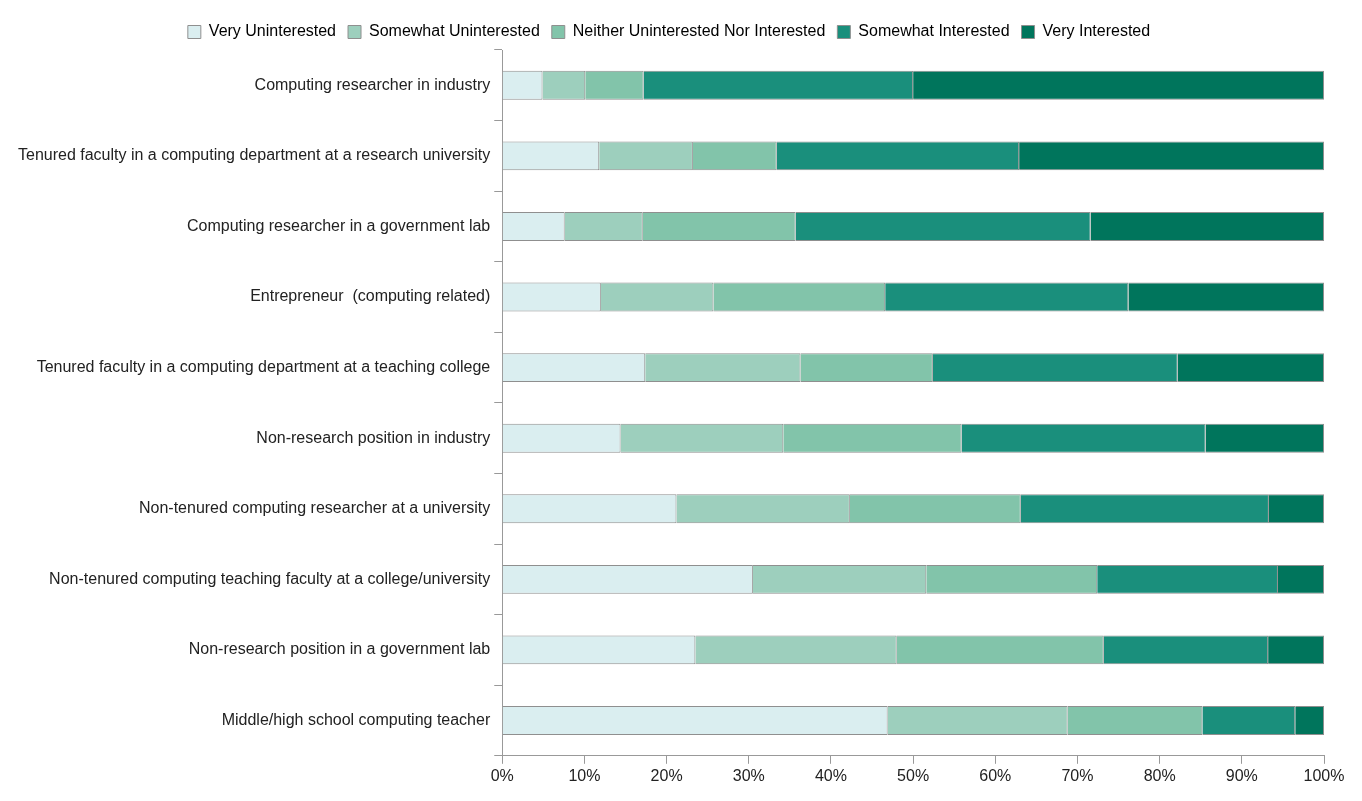 The width and height of the screenshot is (1362, 801). Describe the element at coordinates (913, 775) in the screenshot. I see `x-tick-label: 50%` at that location.